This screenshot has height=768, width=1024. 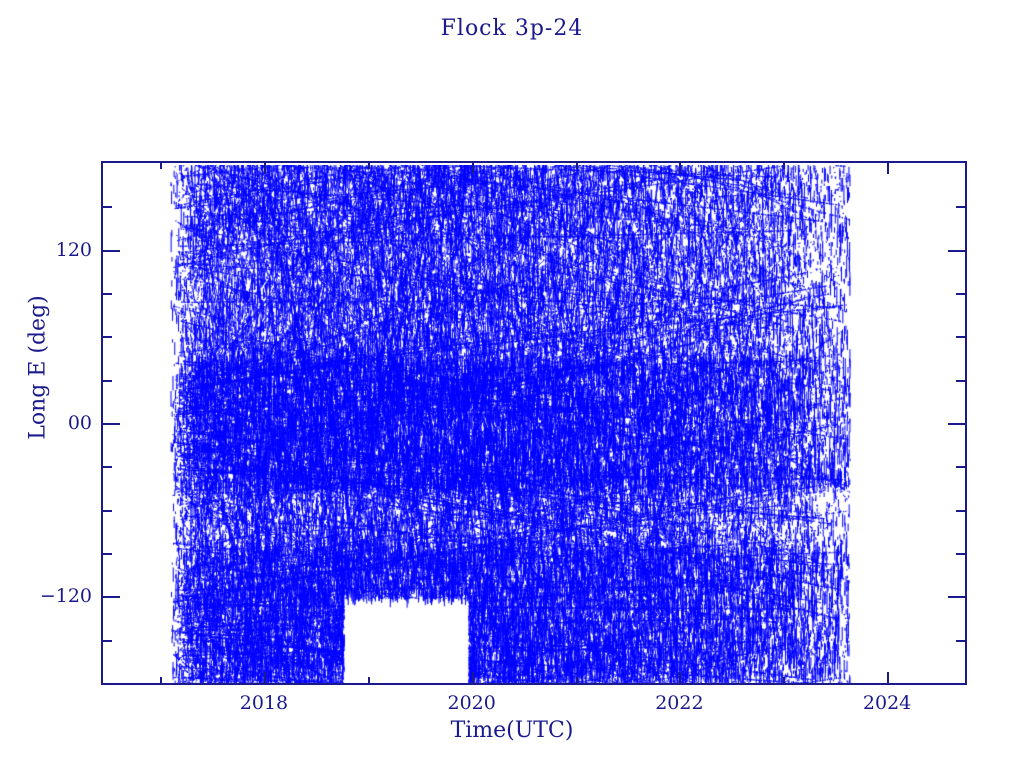 I want to click on y-axis-tick-labels: 120 00 −120, so click(x=46, y=423).